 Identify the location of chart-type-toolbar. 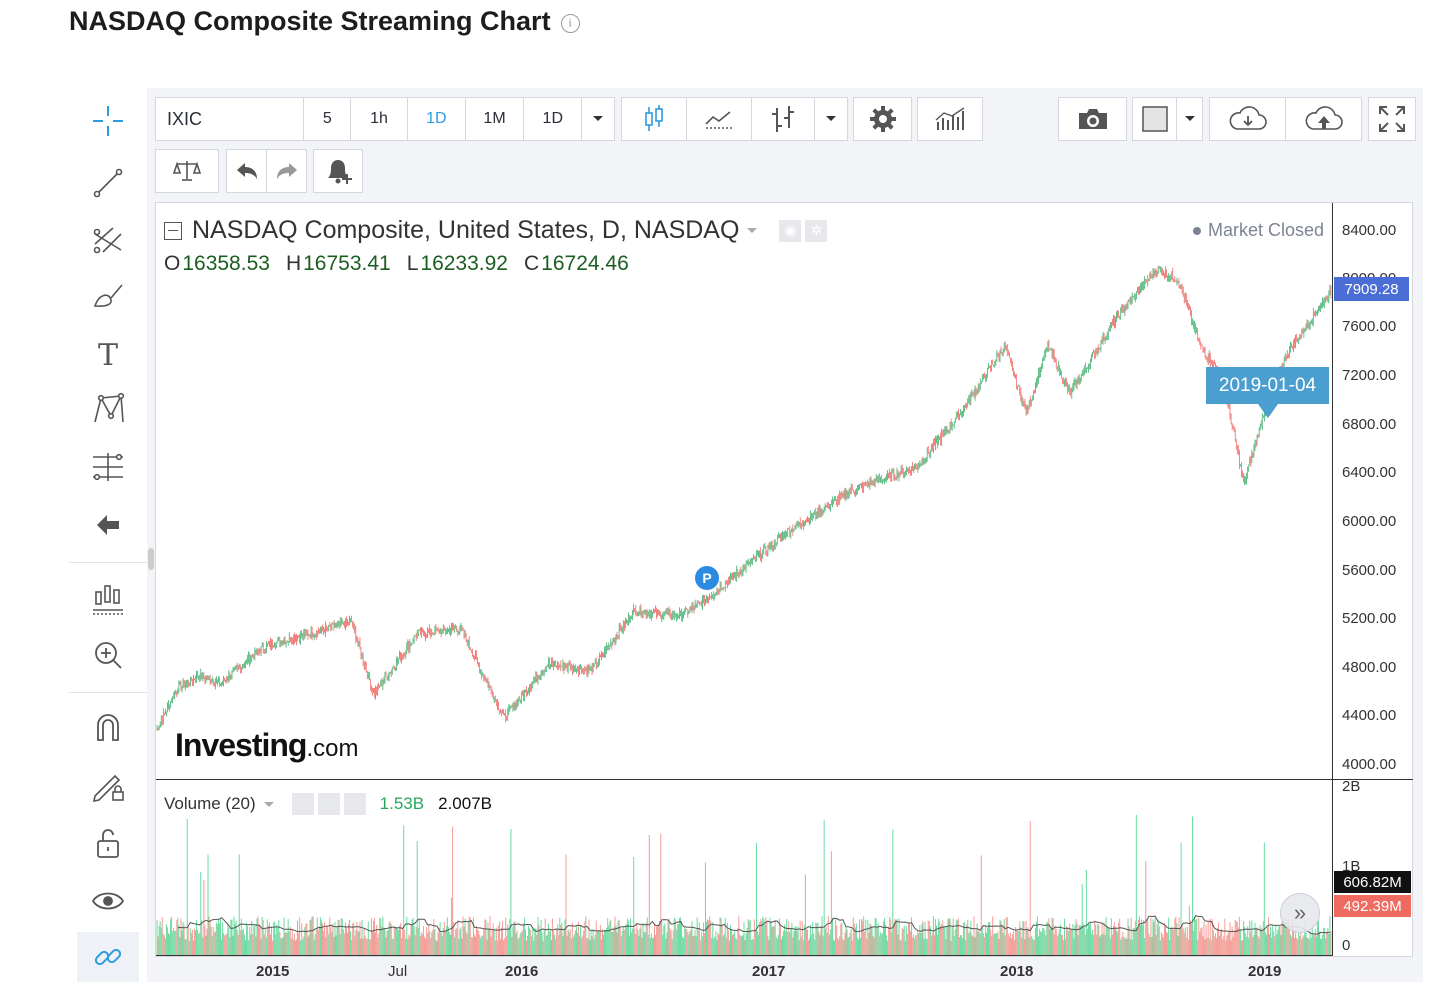
(734, 119).